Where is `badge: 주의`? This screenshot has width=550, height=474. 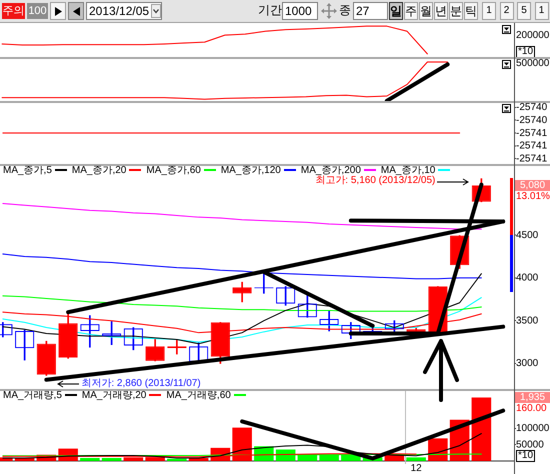
badge: 주의 is located at coordinates (13, 11).